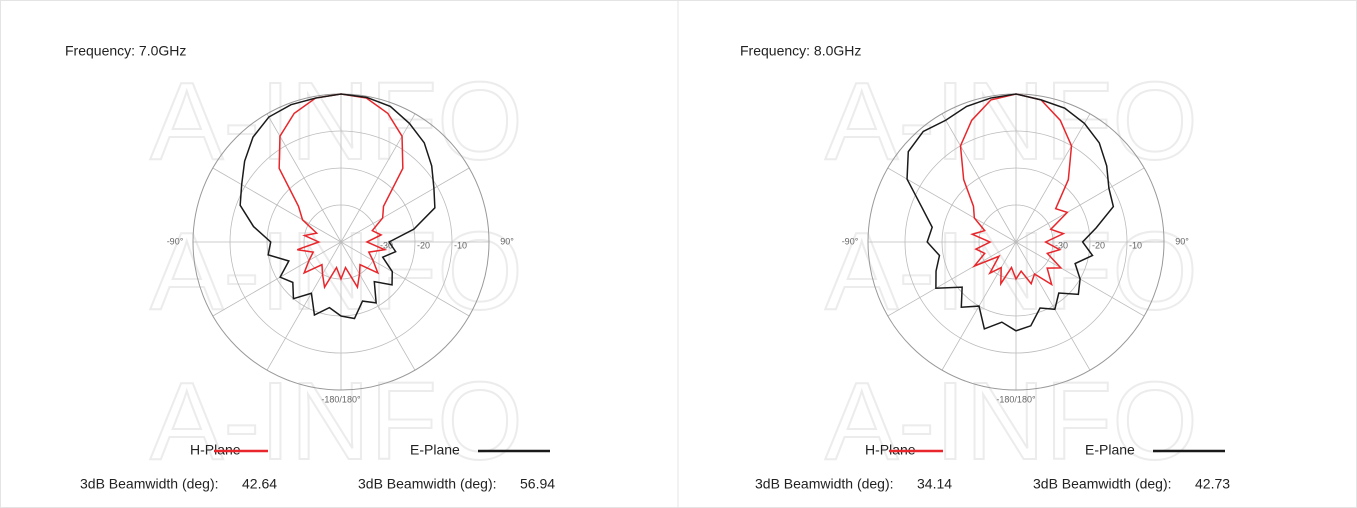 Image resolution: width=1357 pixels, height=508 pixels. I want to click on chart-title: Frequency: 7.0GHz, so click(125, 51).